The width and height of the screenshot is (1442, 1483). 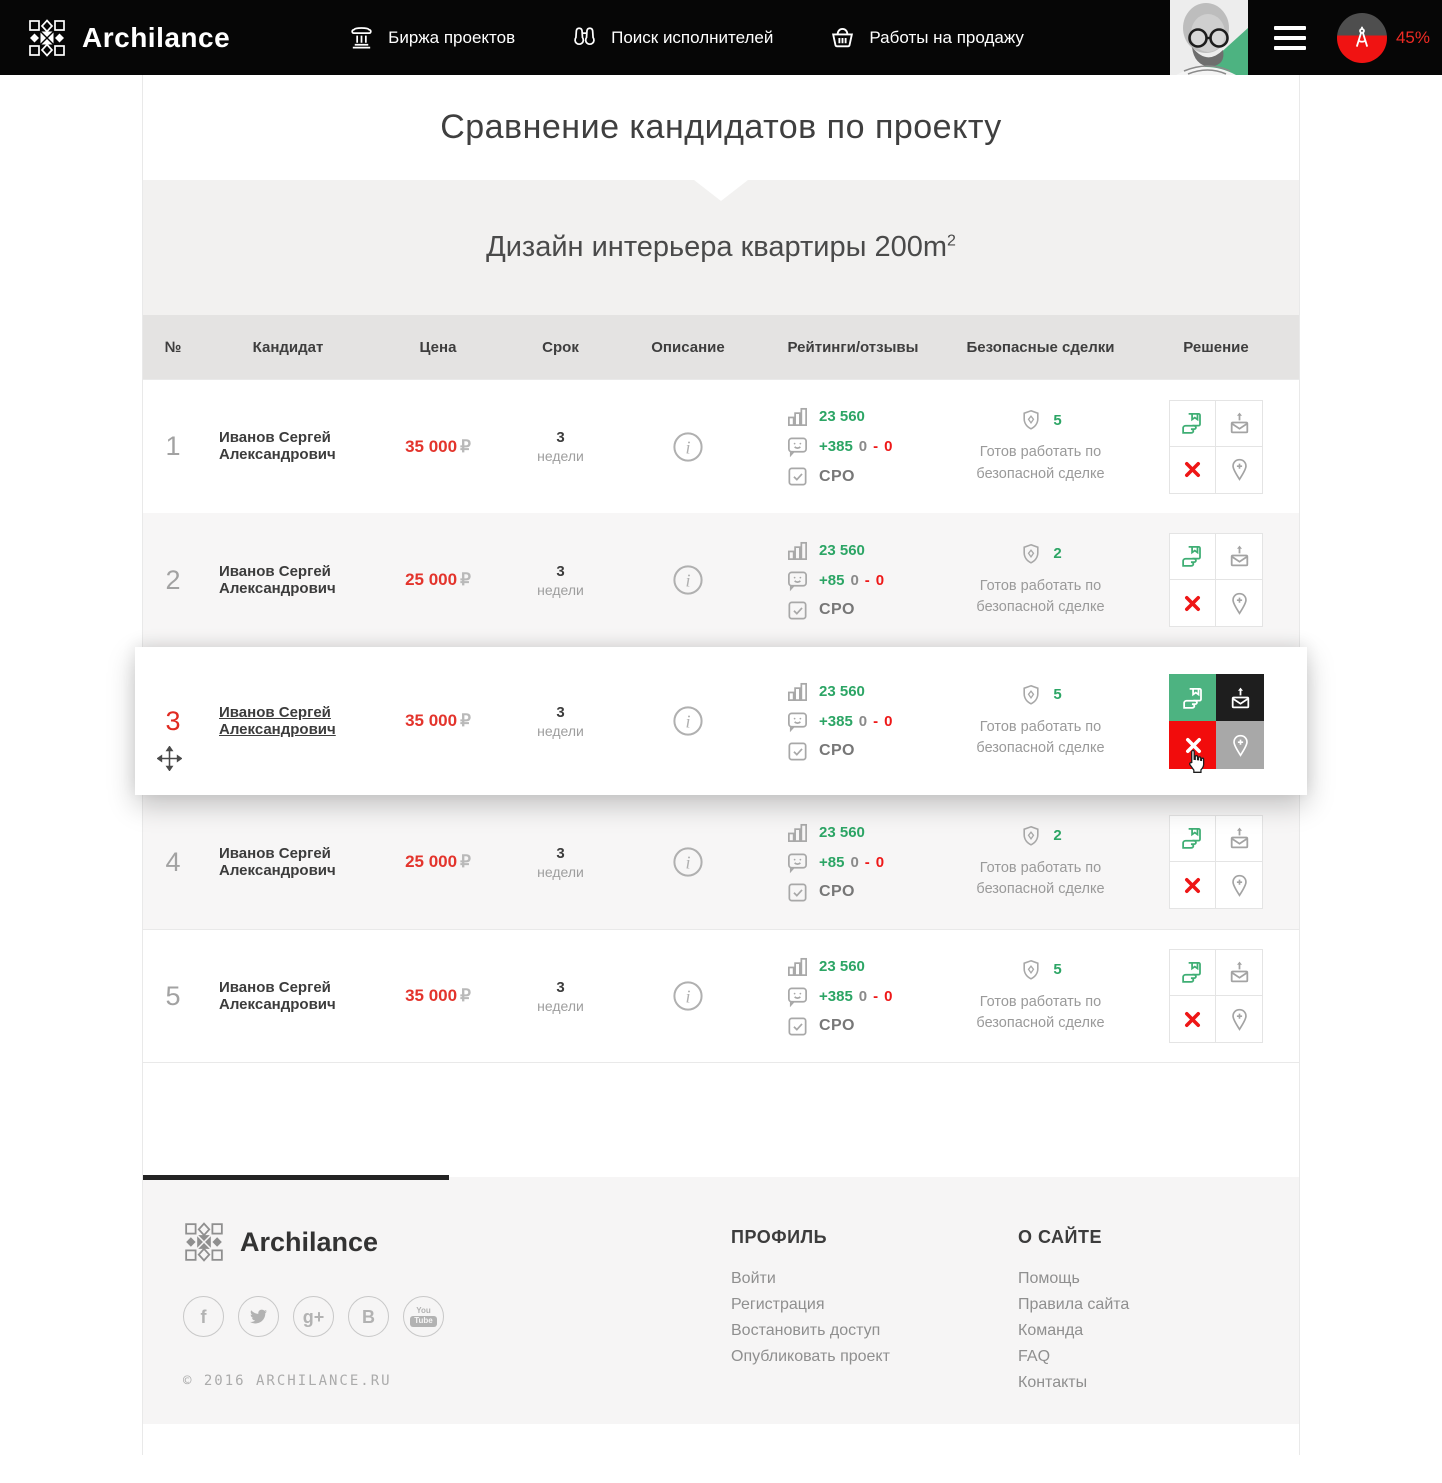 What do you see at coordinates (672, 37) in the screenshot?
I see `nav-item-find-contractors: Поиск исполнителей` at bounding box center [672, 37].